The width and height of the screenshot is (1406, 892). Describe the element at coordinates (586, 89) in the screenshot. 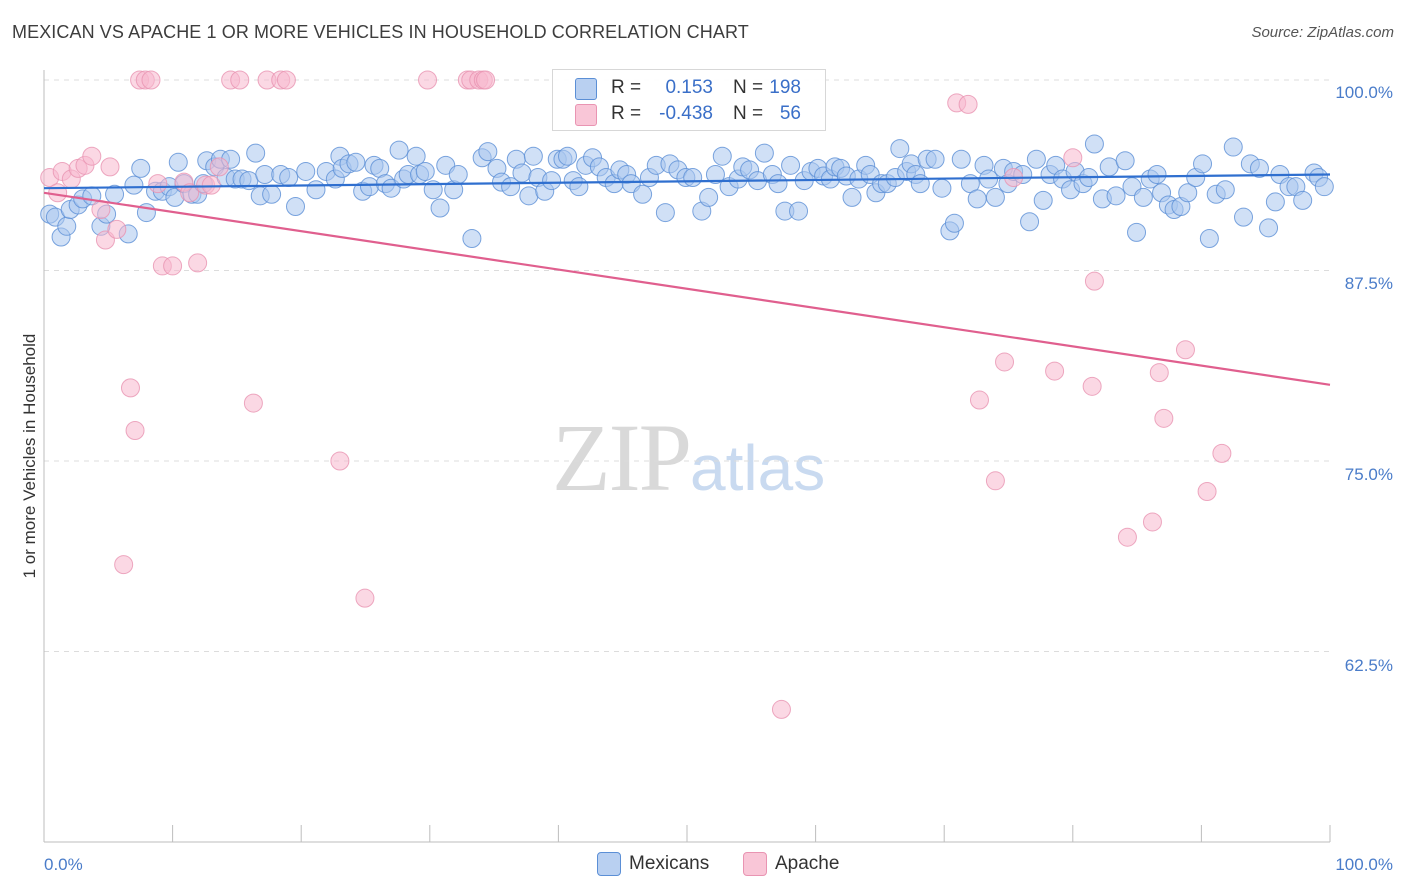

I see `mexicans-swatch` at that location.